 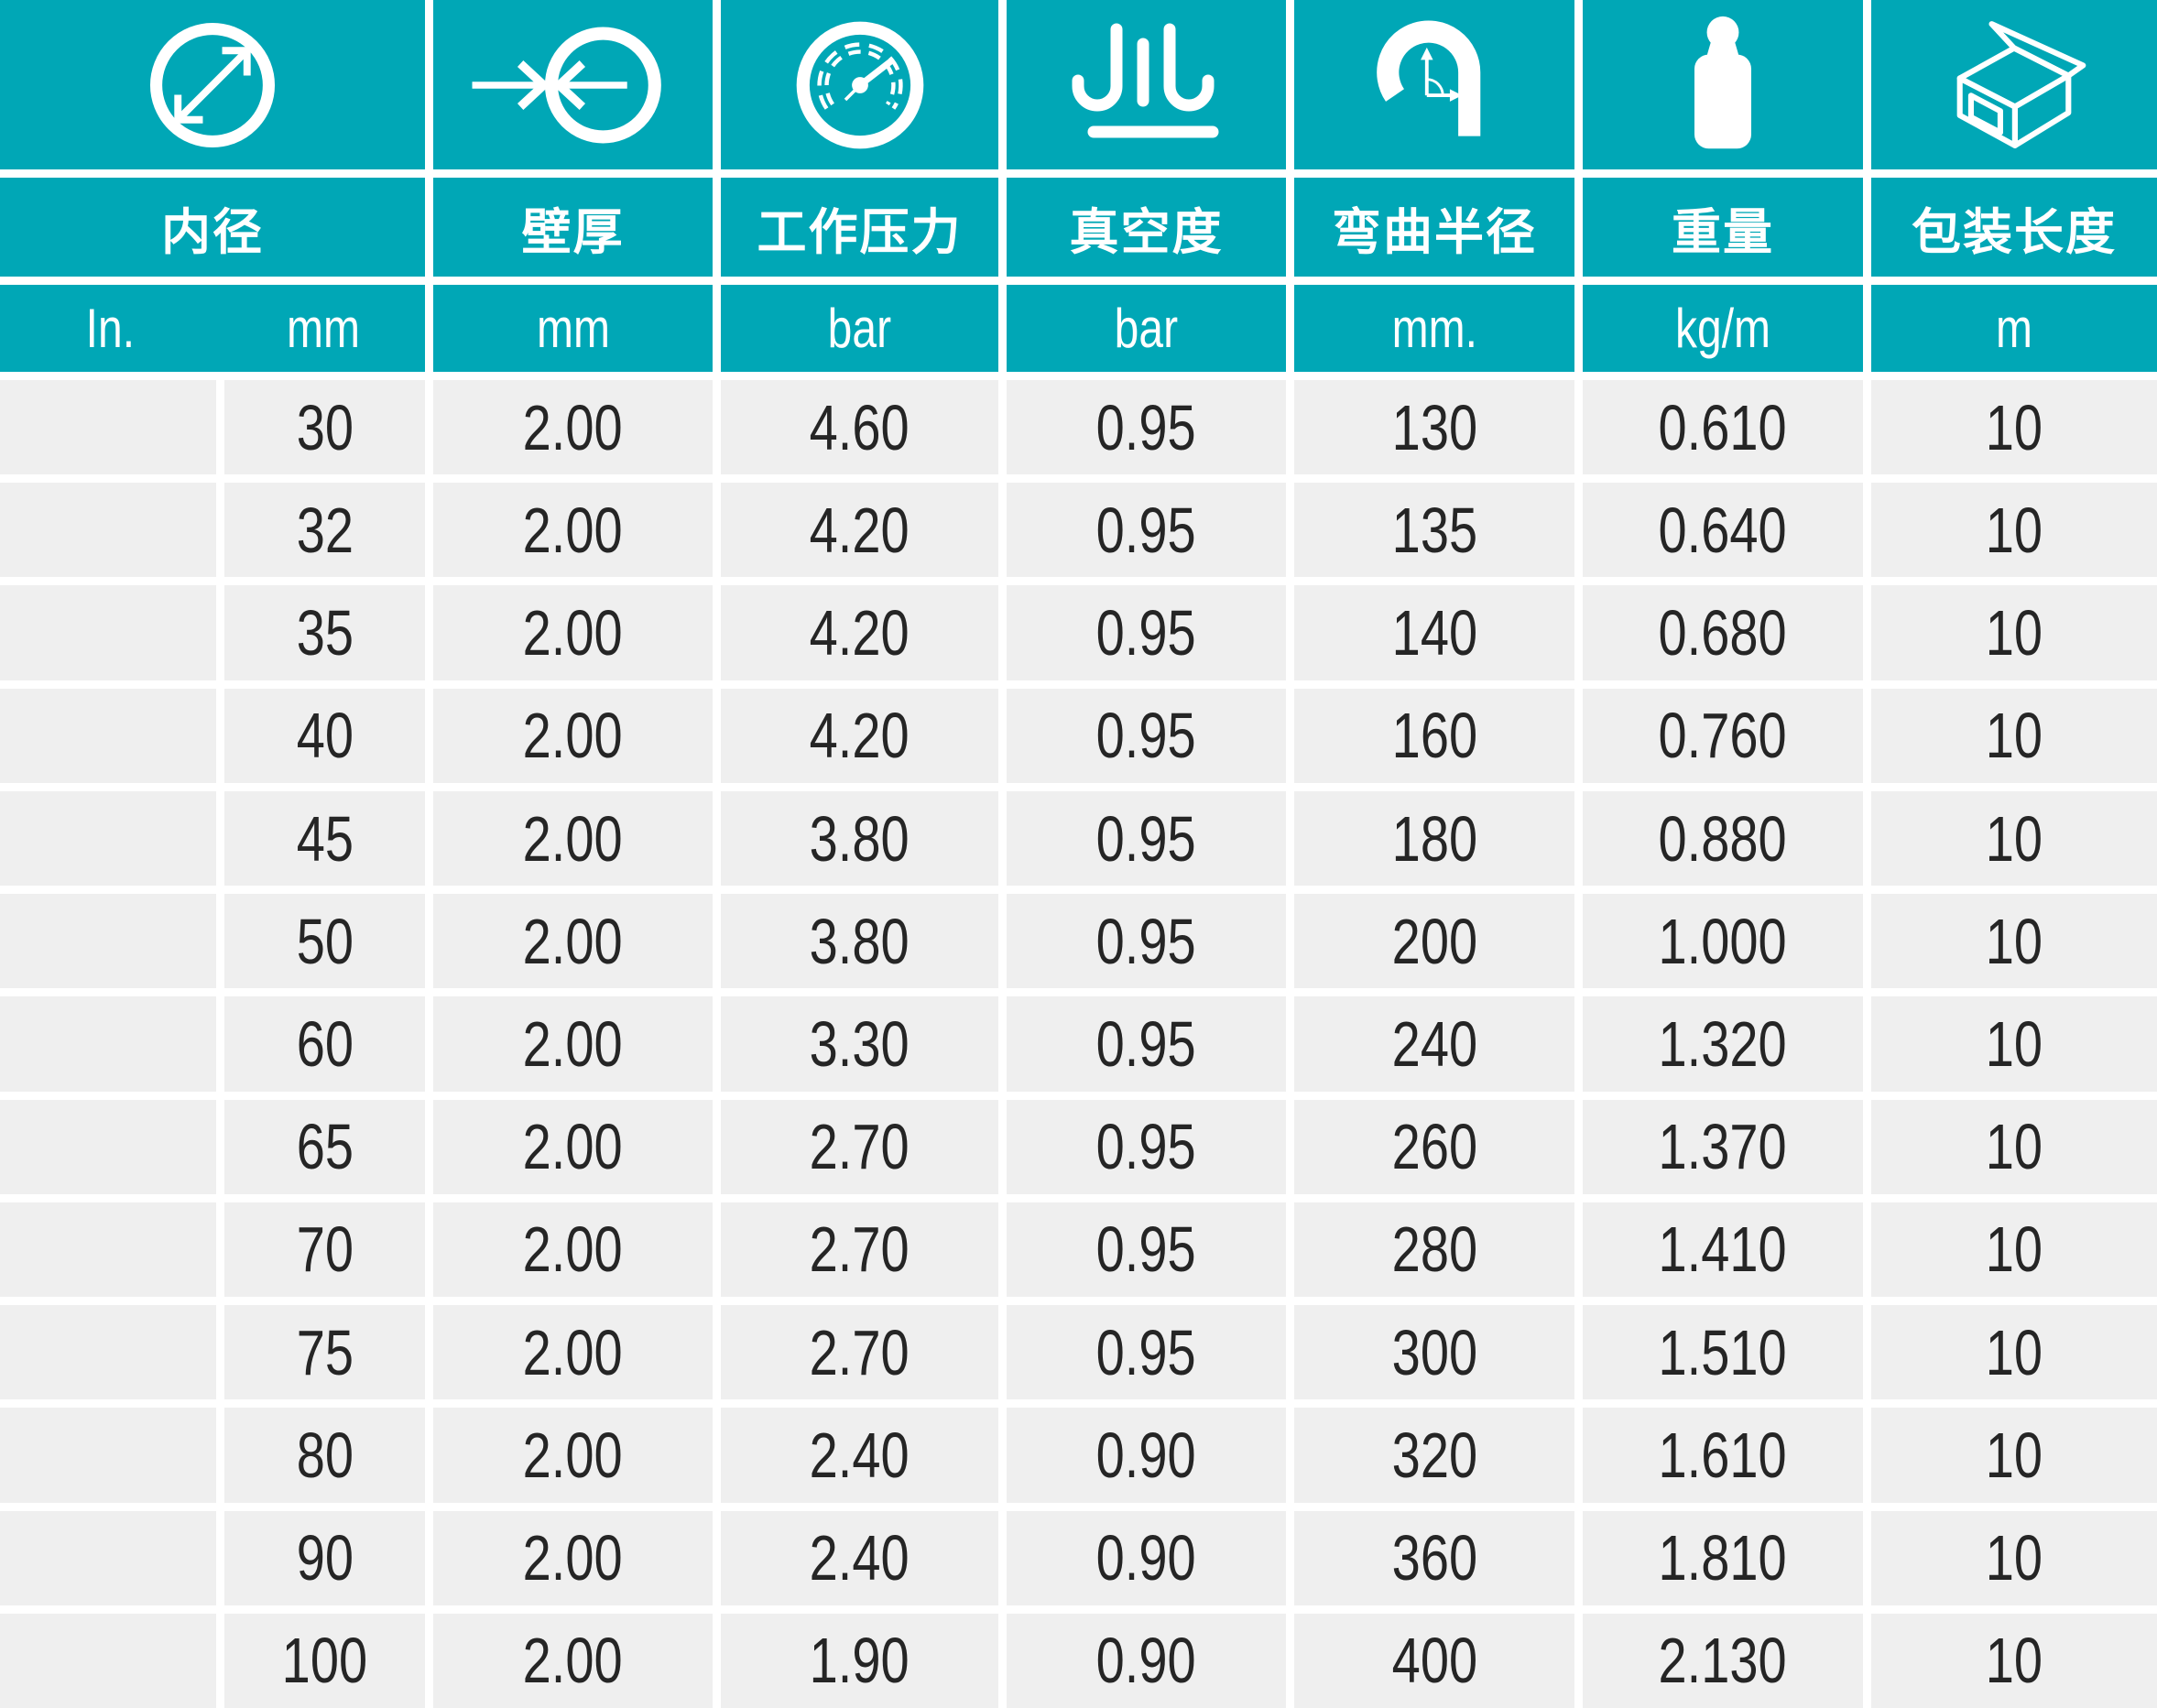 What do you see at coordinates (1434, 530) in the screenshot?
I see `cell-bend-radius: 135` at bounding box center [1434, 530].